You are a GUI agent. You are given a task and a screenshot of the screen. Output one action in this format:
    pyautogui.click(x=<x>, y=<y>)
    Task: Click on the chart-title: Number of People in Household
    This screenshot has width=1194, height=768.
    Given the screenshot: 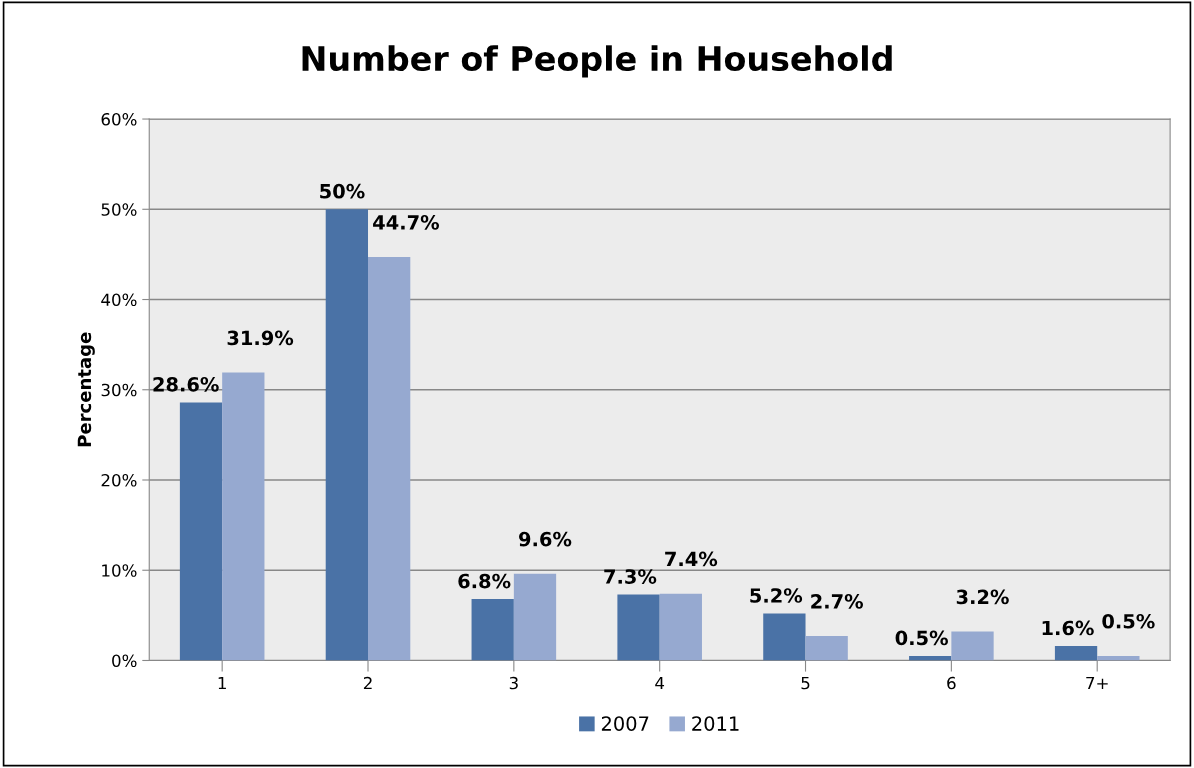 What is the action you would take?
    pyautogui.click(x=597, y=61)
    